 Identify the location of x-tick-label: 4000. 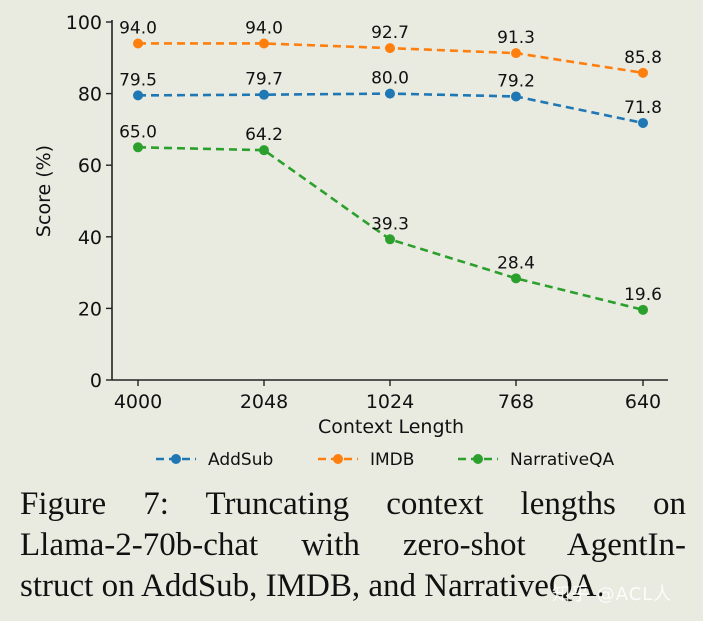
(138, 402).